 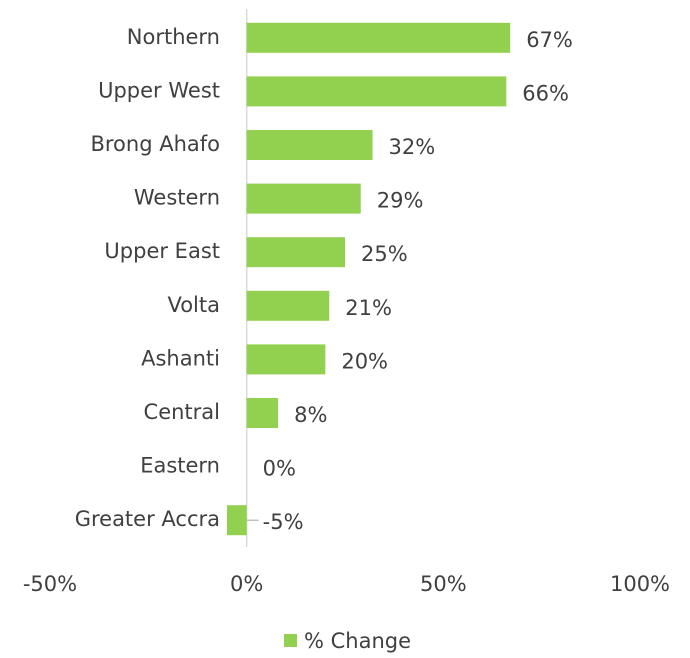 What do you see at coordinates (368, 308) in the screenshot?
I see `data-label: 21%` at bounding box center [368, 308].